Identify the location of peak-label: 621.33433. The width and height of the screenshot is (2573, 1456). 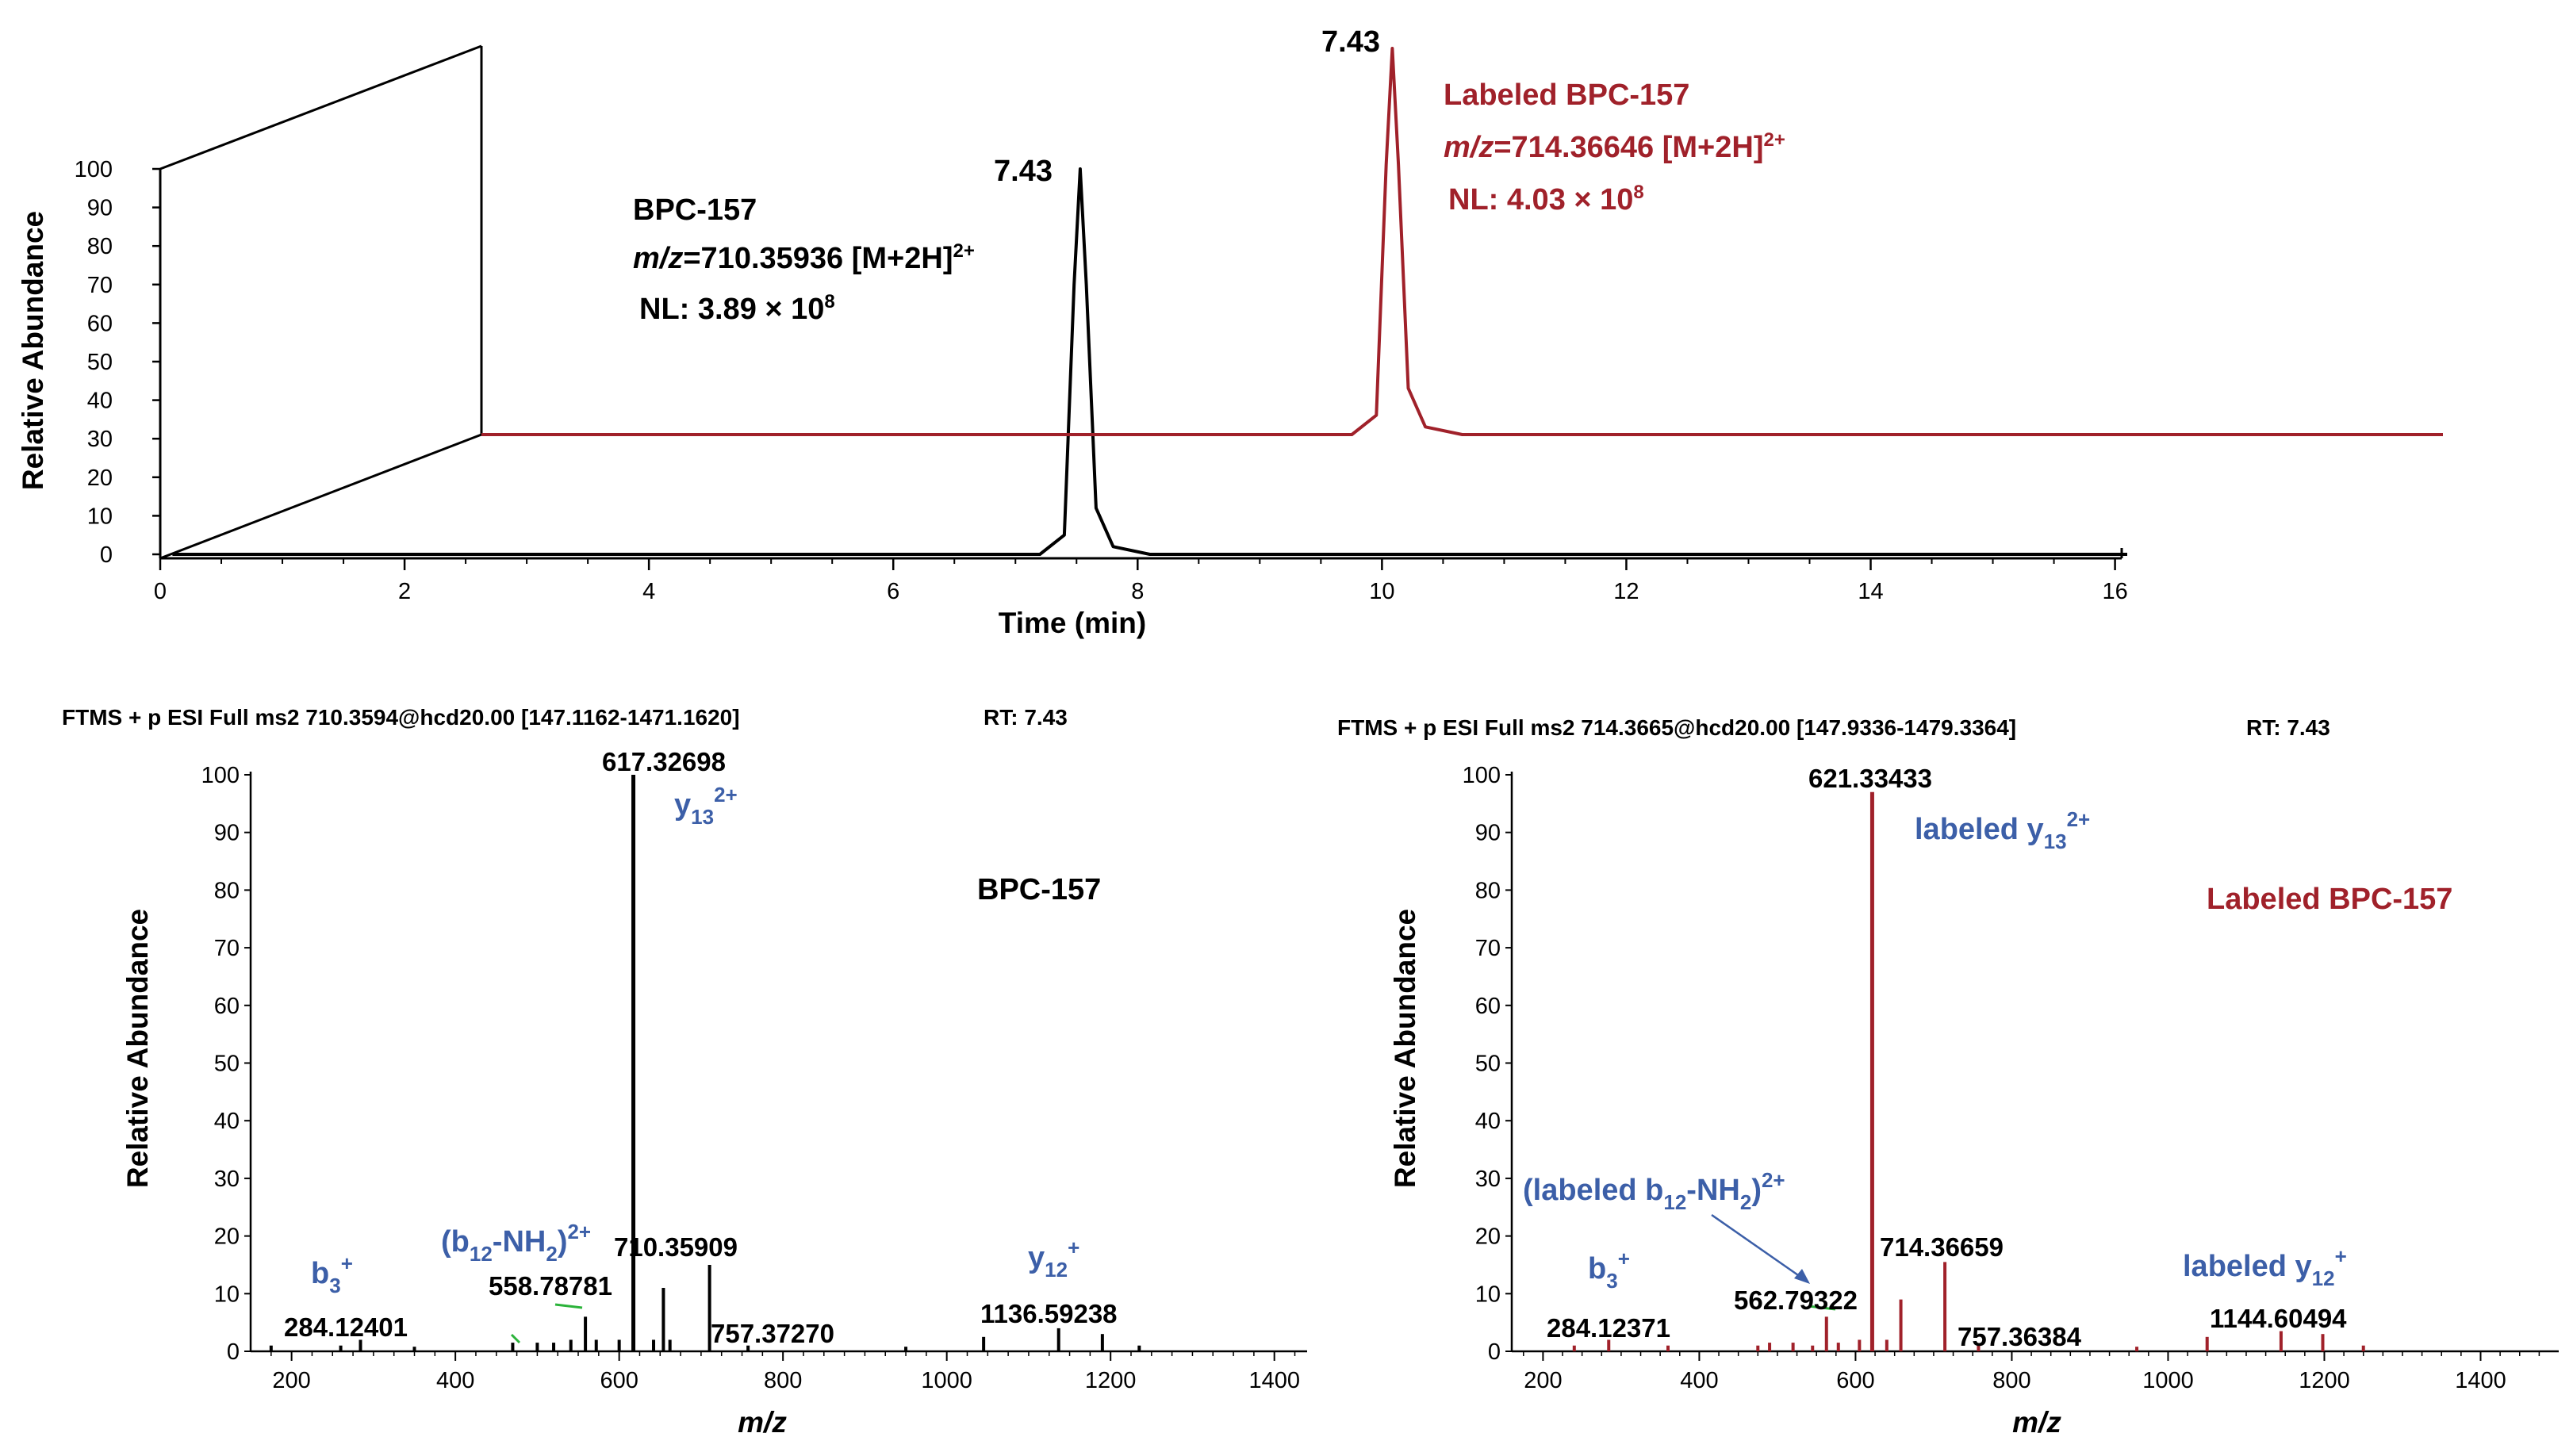
(1870, 778).